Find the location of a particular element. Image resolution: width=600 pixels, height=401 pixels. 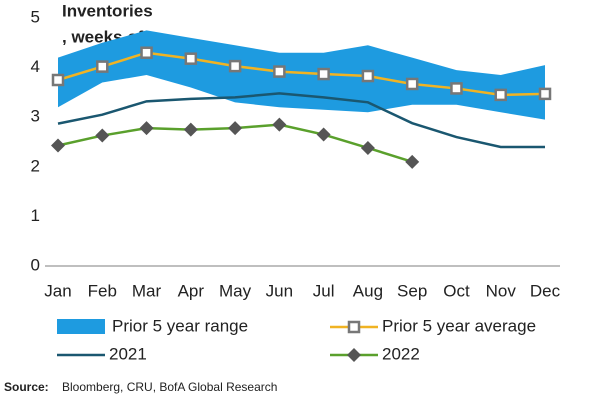

x-tick-label: Nov is located at coordinates (501, 290).